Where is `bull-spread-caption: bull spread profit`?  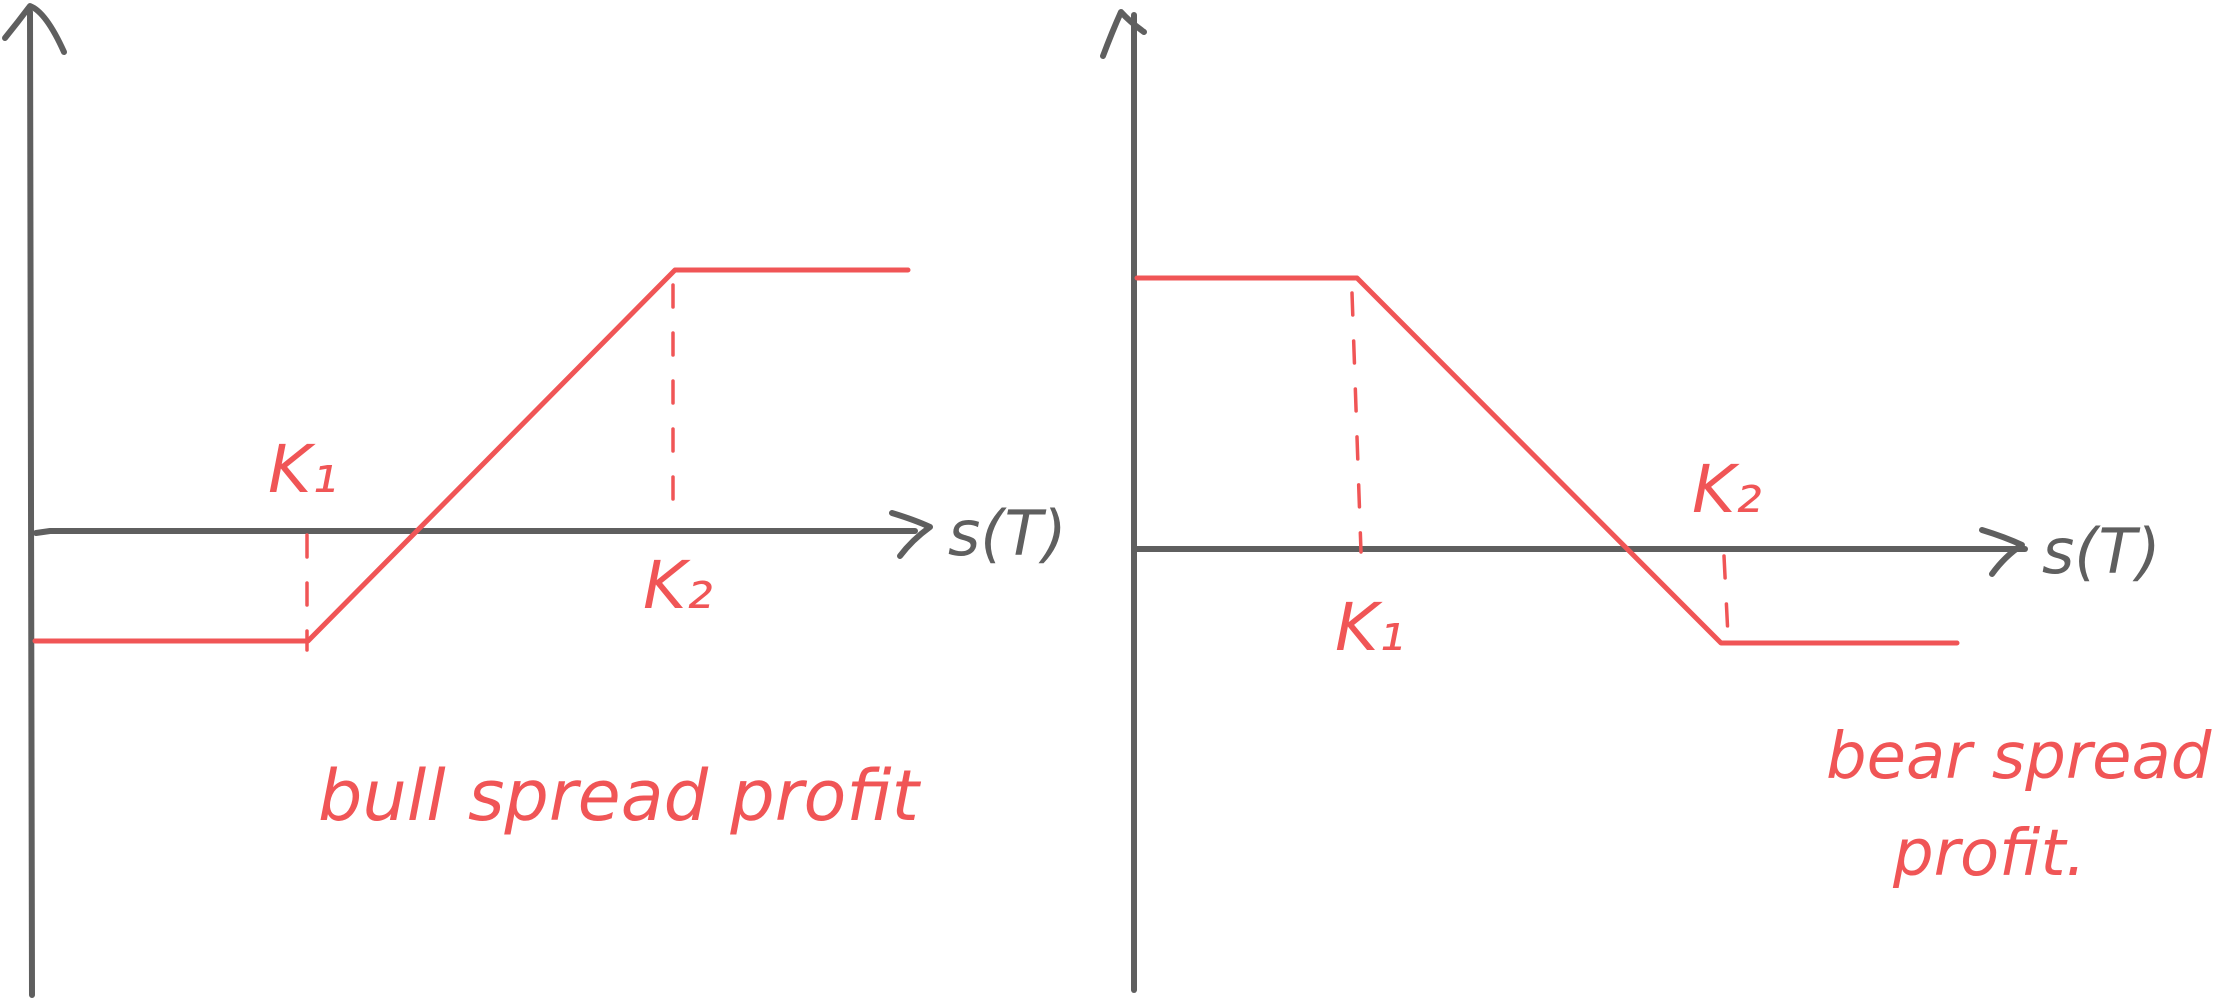
bull-spread-caption: bull spread profit is located at coordinates (620, 796).